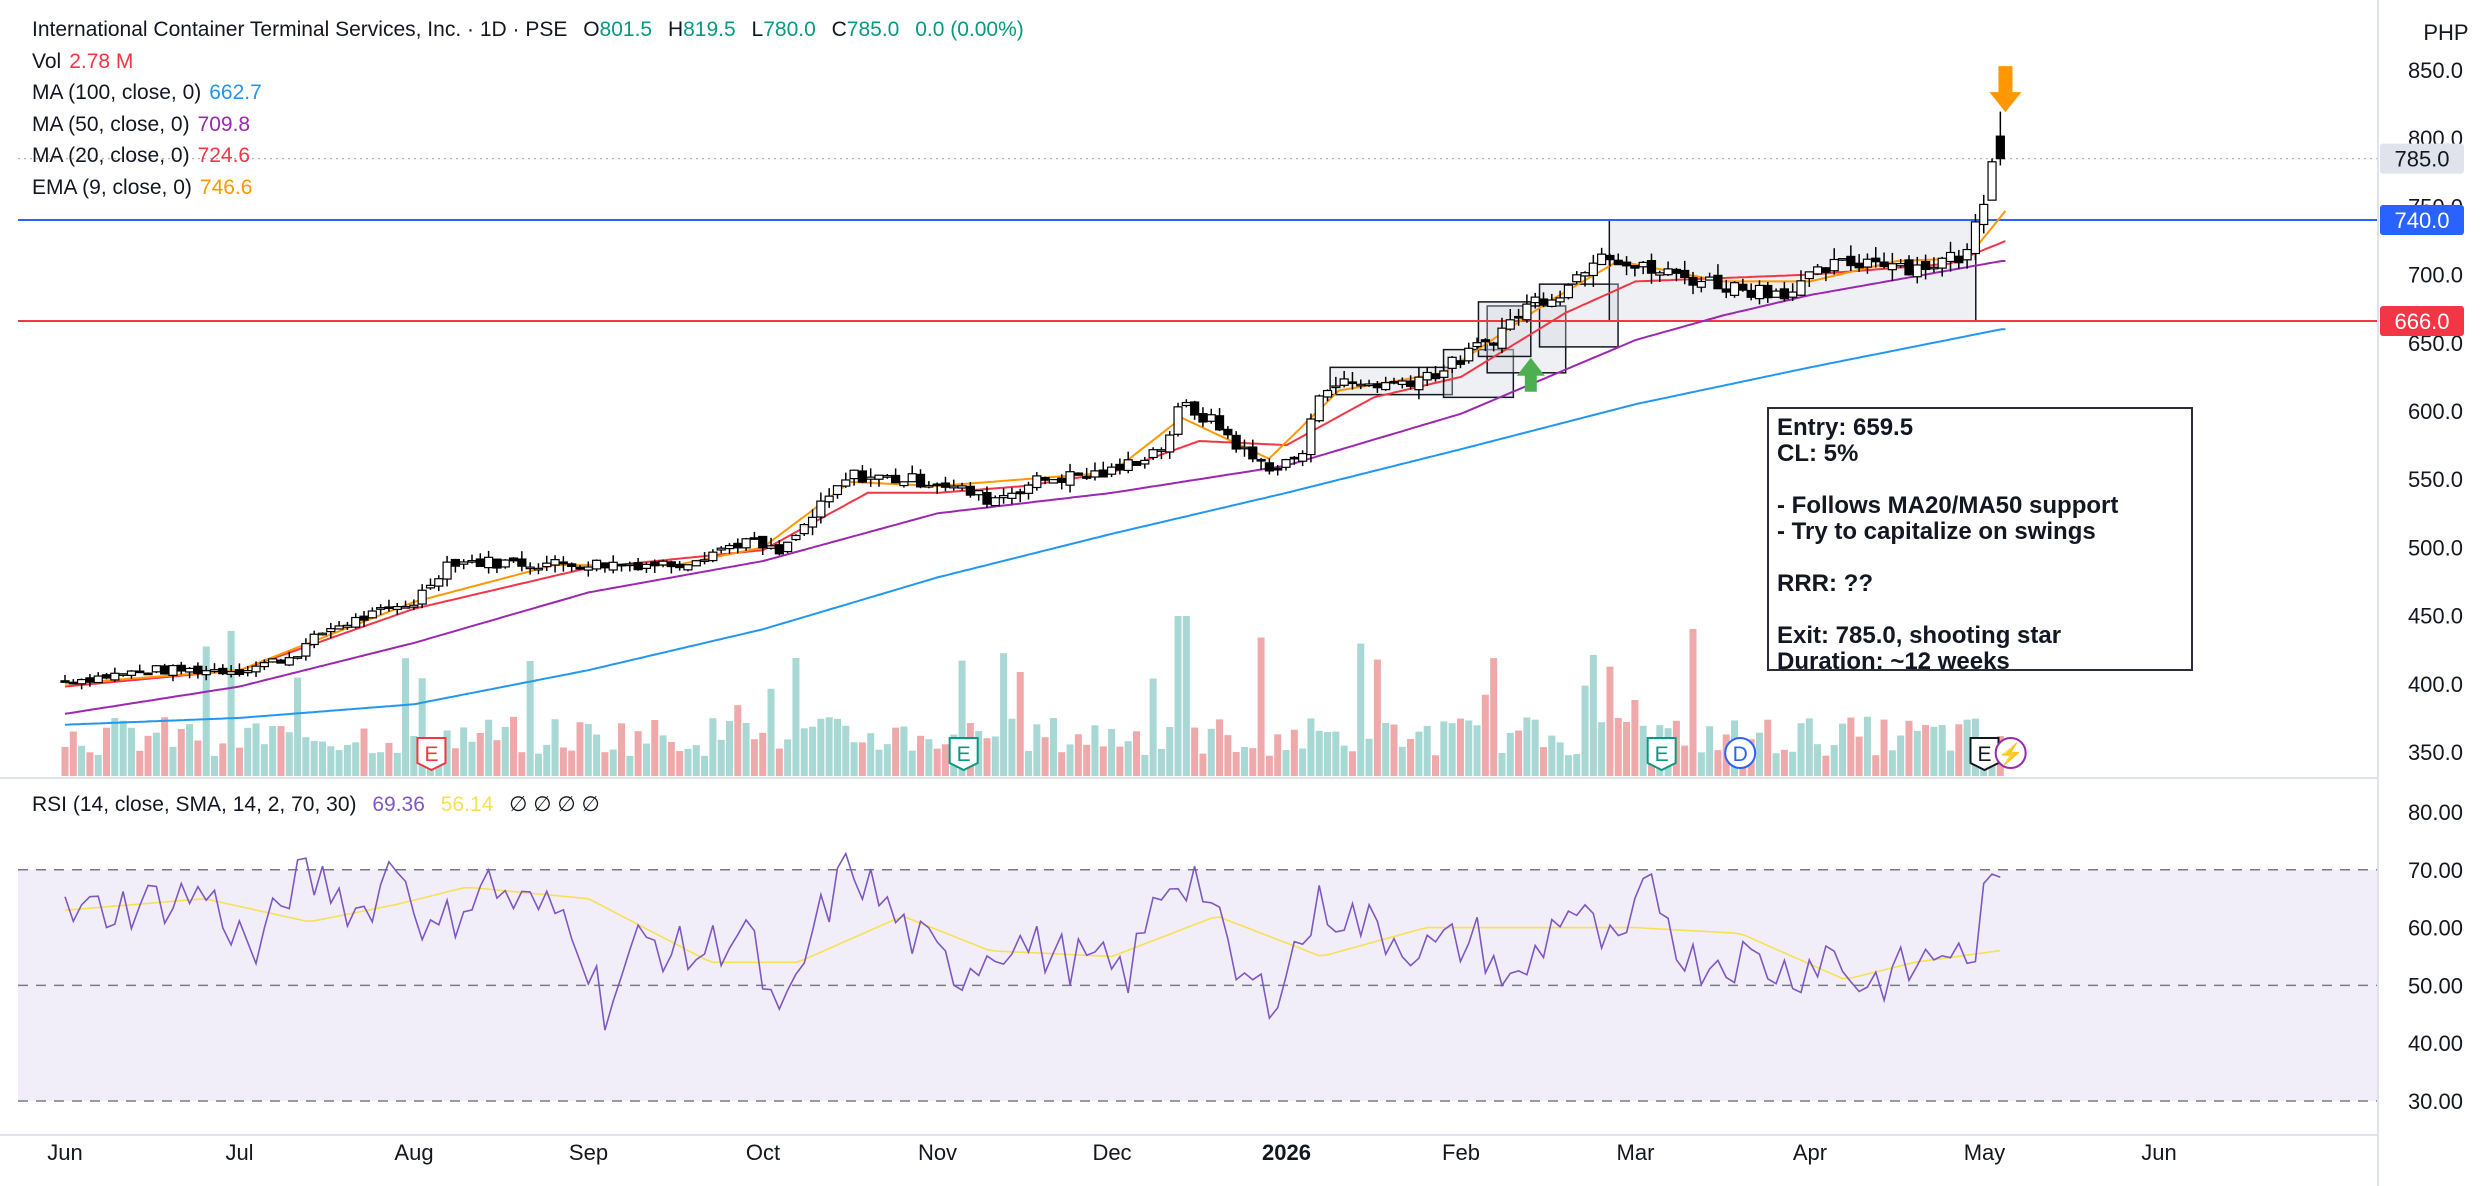 This screenshot has height=1186, width=2486. Describe the element at coordinates (528, 188) in the screenshot. I see `legend-row-ema9: EMA (9, close, 0) 746.6` at that location.